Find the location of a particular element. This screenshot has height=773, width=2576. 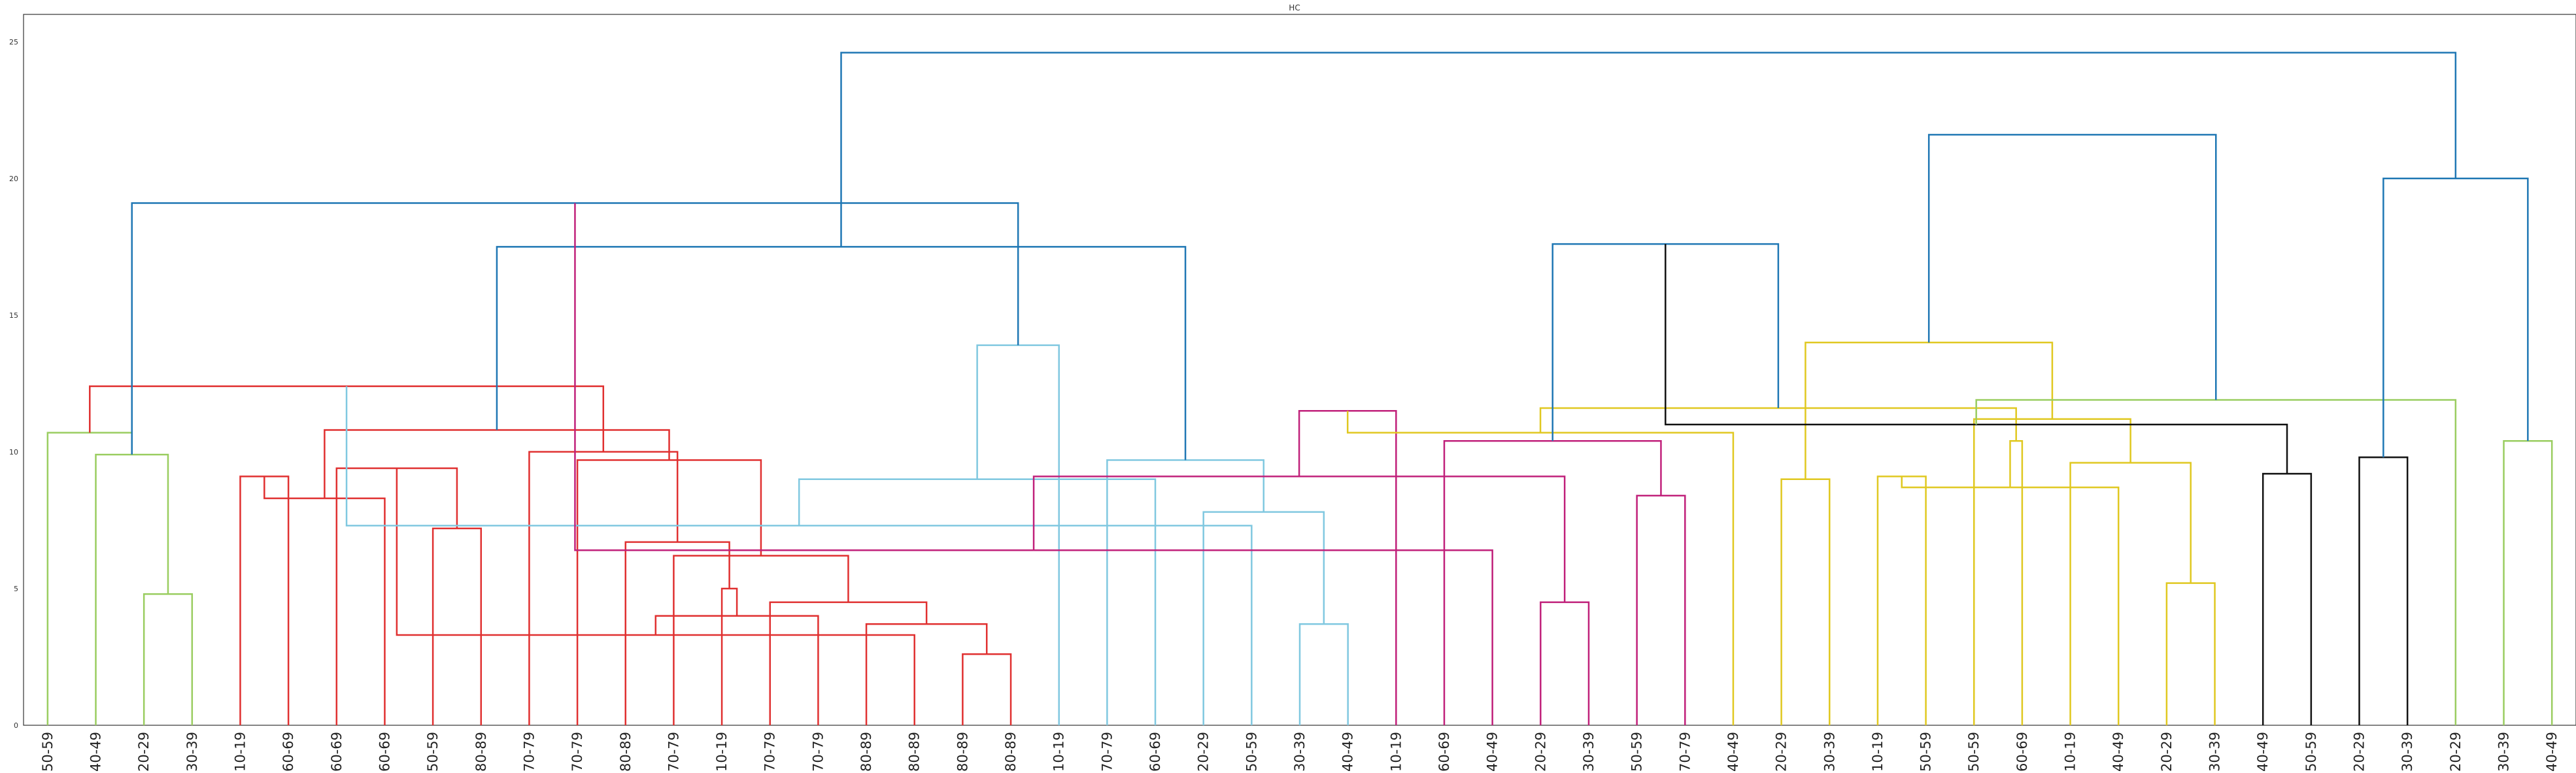

y-tick-label: 10 is located at coordinates (13, 452).